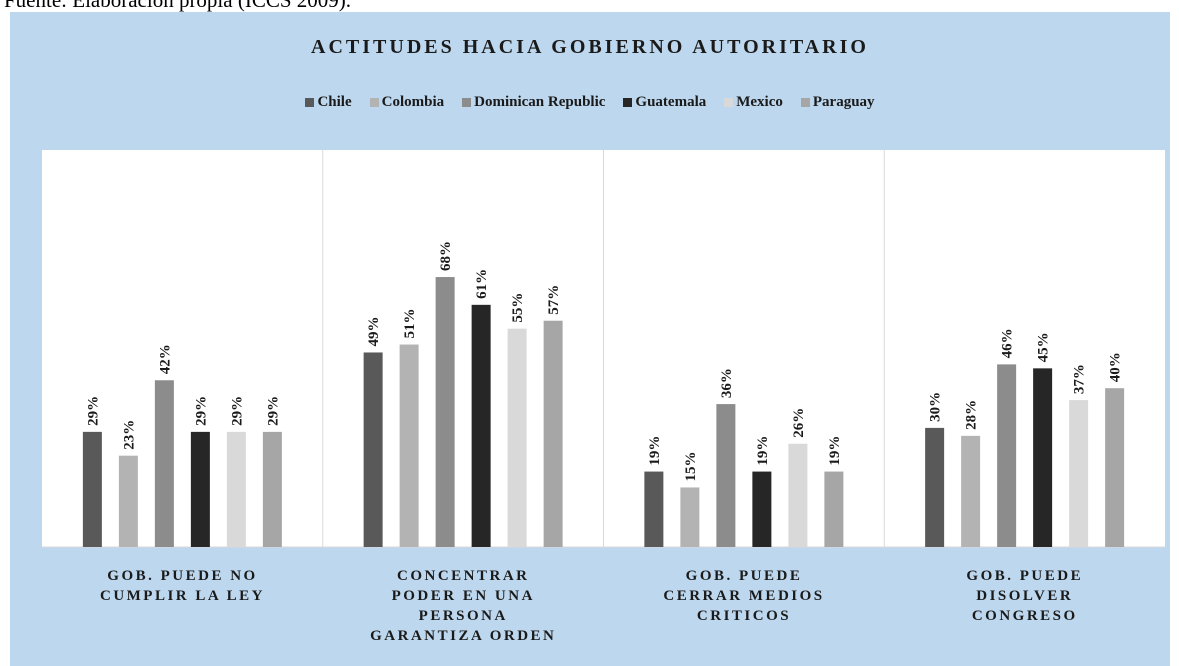  What do you see at coordinates (446, 256) in the screenshot?
I see `data-label: 68%` at bounding box center [446, 256].